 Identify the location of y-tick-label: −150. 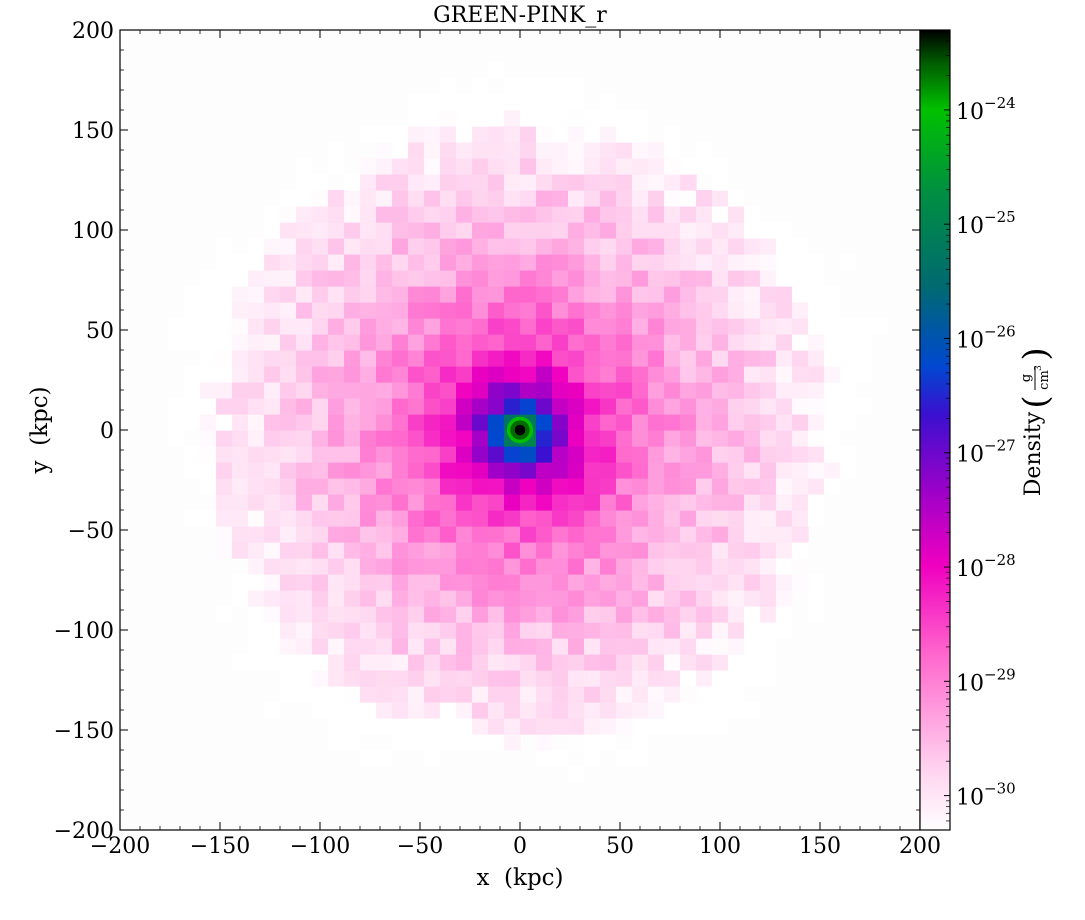
(84, 731).